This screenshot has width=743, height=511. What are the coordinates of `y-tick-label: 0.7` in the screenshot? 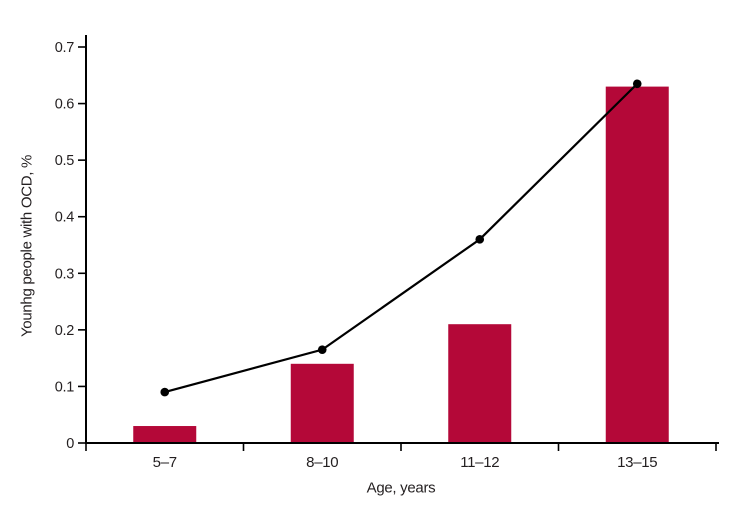 It's located at (64, 48).